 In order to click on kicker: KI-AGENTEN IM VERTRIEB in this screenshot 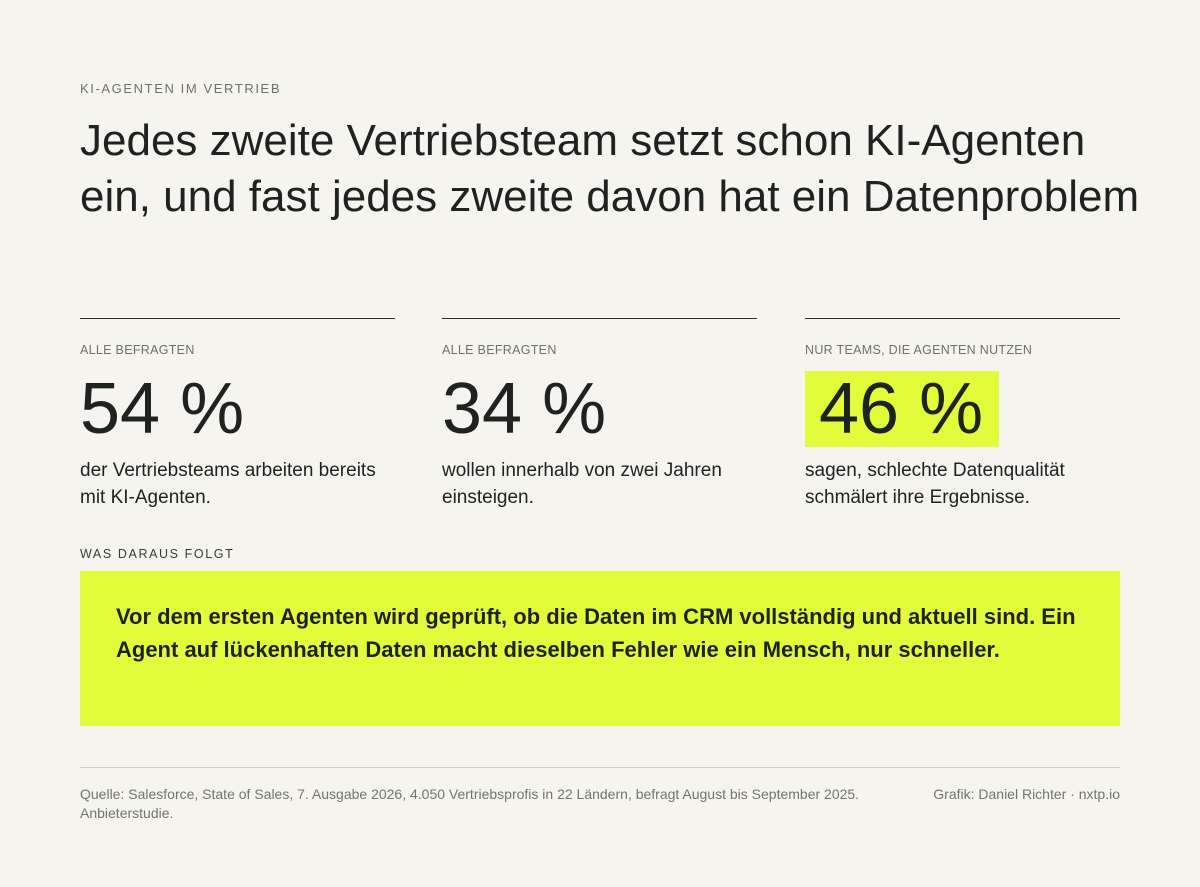, I will do `click(181, 88)`.